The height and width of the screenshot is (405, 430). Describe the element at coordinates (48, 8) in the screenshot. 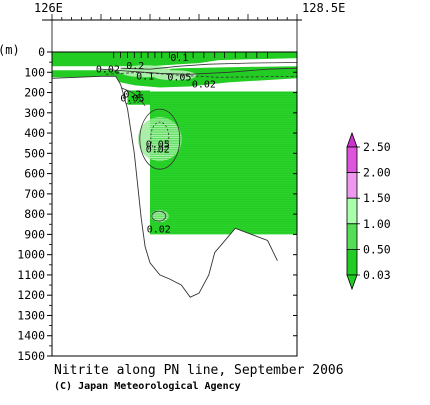

I see `x-axis-left-label: 126E` at that location.